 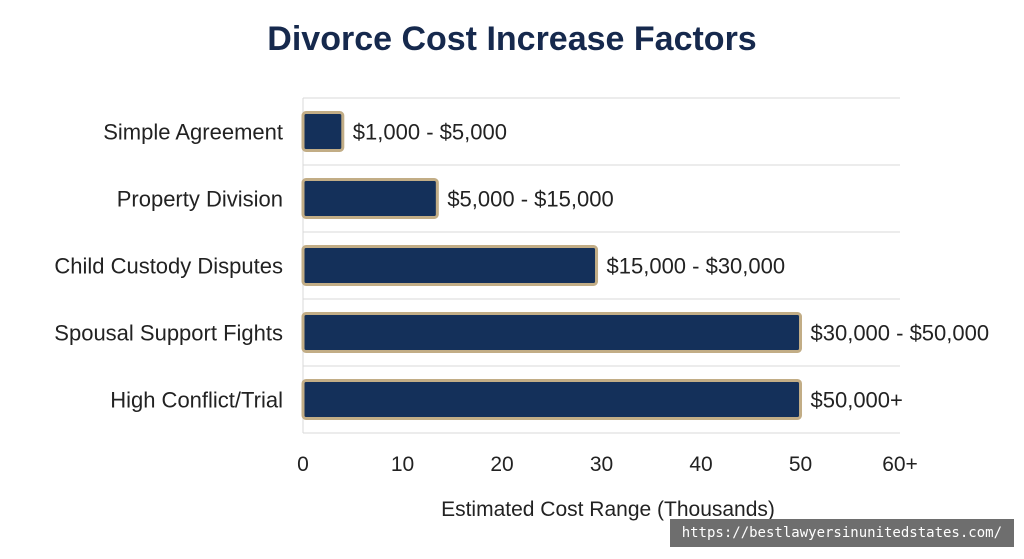 I want to click on category-label: Property Division, so click(x=200, y=199).